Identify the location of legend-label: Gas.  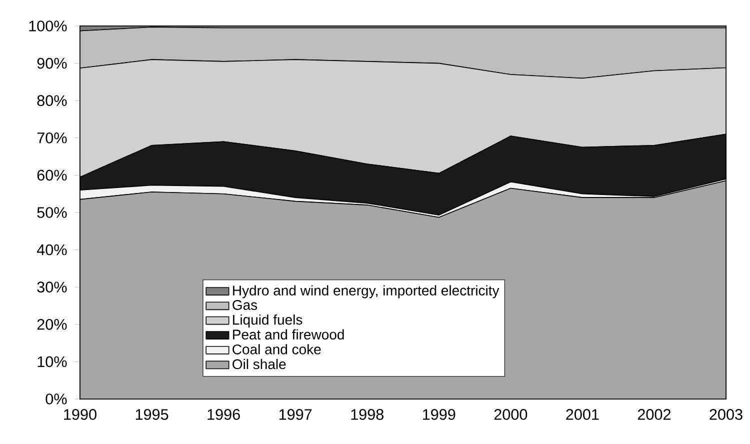
(245, 305).